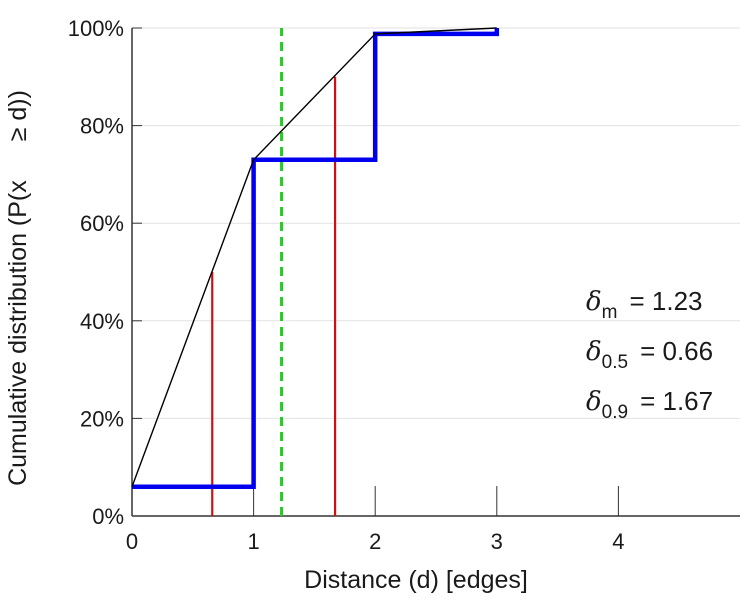 This screenshot has width=749, height=600. Describe the element at coordinates (416, 580) in the screenshot. I see `x-axis-label: Distance (d) [edges]` at that location.